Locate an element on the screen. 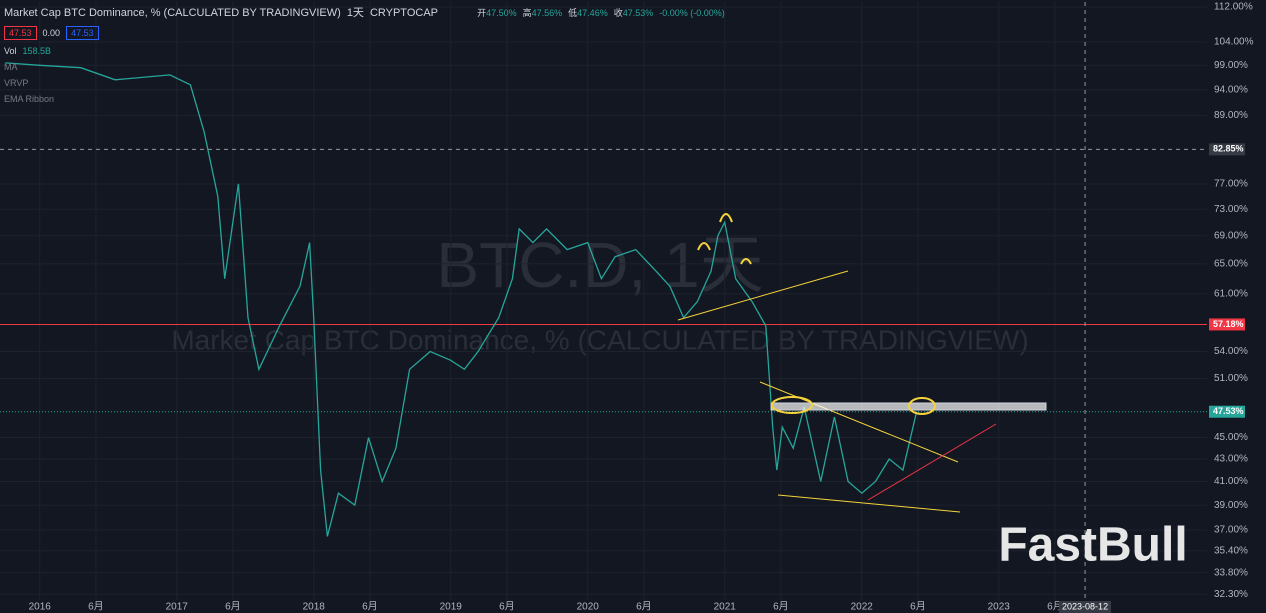 The width and height of the screenshot is (1266, 613). y-tick-label: 112.00% is located at coordinates (1233, 7).